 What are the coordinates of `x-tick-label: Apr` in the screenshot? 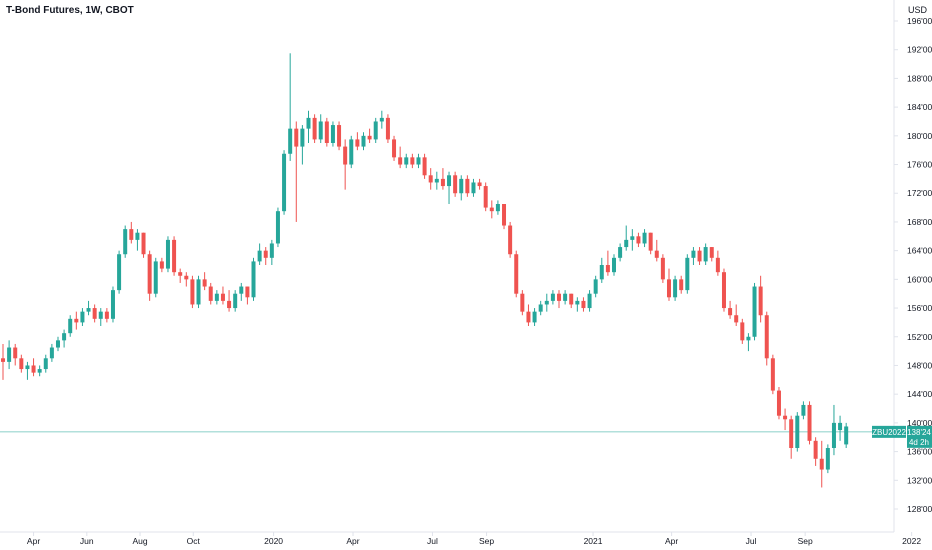 It's located at (352, 541).